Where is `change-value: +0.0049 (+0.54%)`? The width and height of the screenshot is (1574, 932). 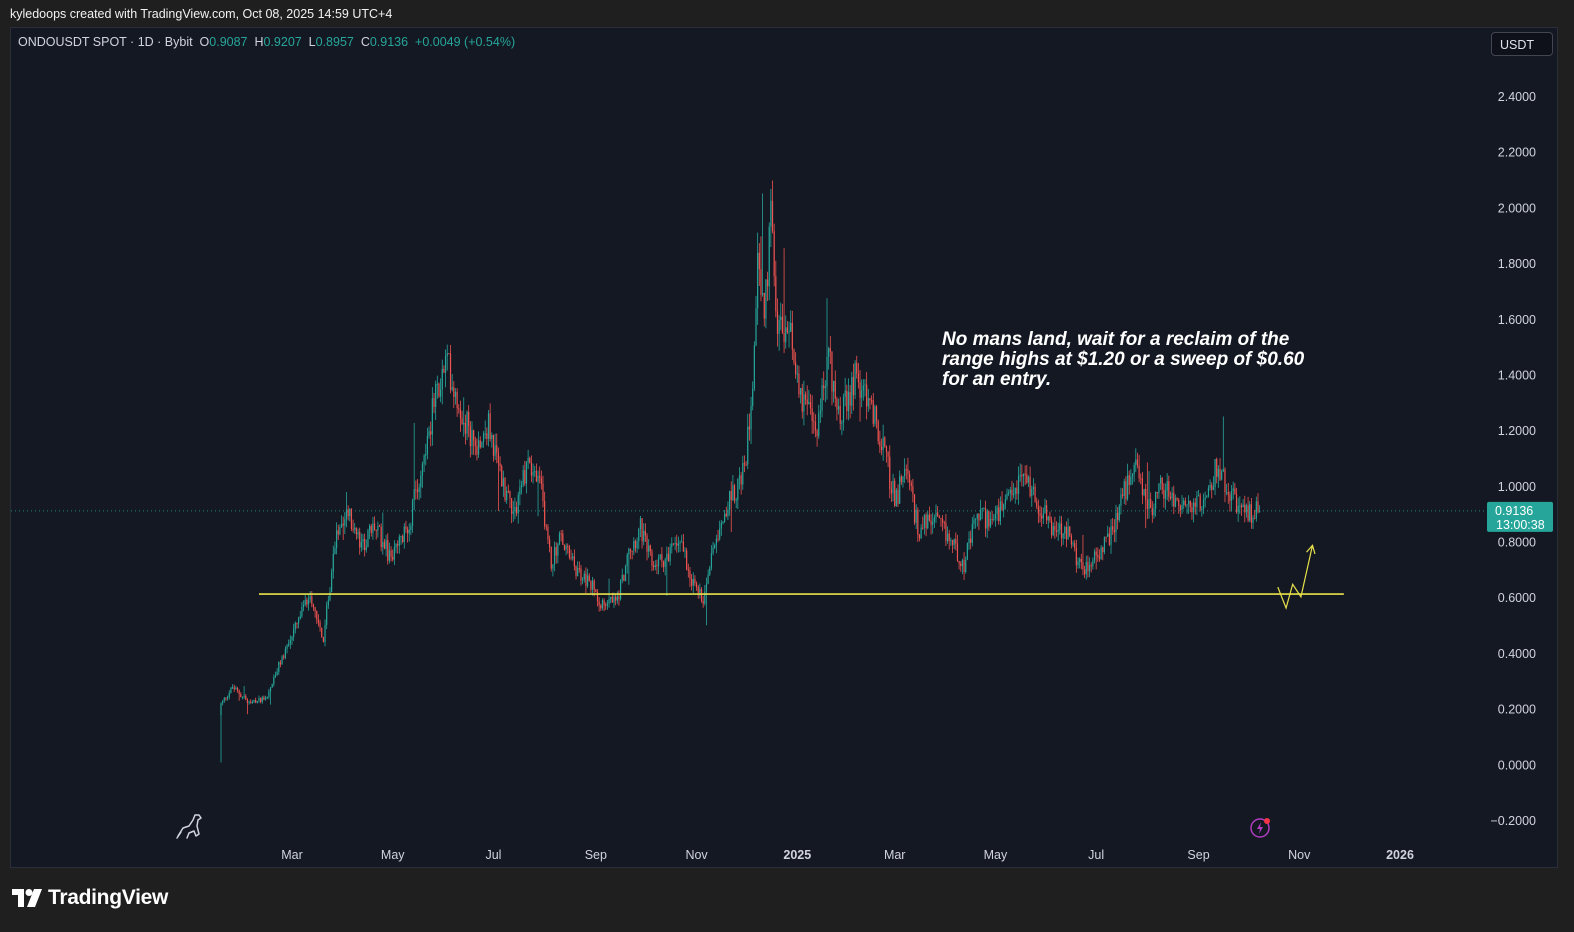 change-value: +0.0049 (+0.54%) is located at coordinates (465, 42).